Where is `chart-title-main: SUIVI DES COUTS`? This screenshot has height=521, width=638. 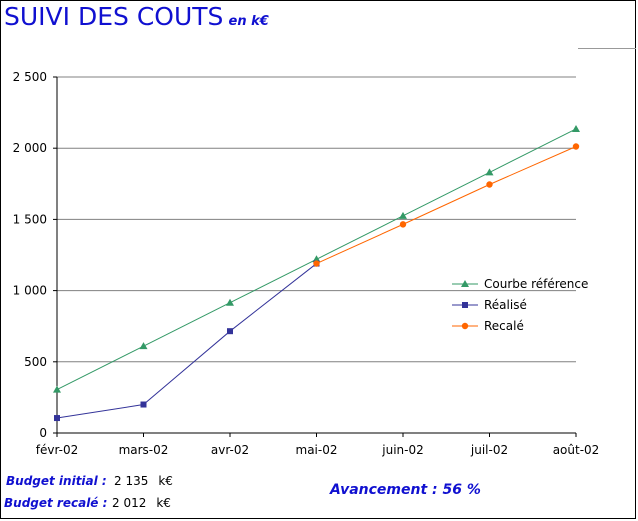 chart-title-main: SUIVI DES COUTS is located at coordinates (114, 16).